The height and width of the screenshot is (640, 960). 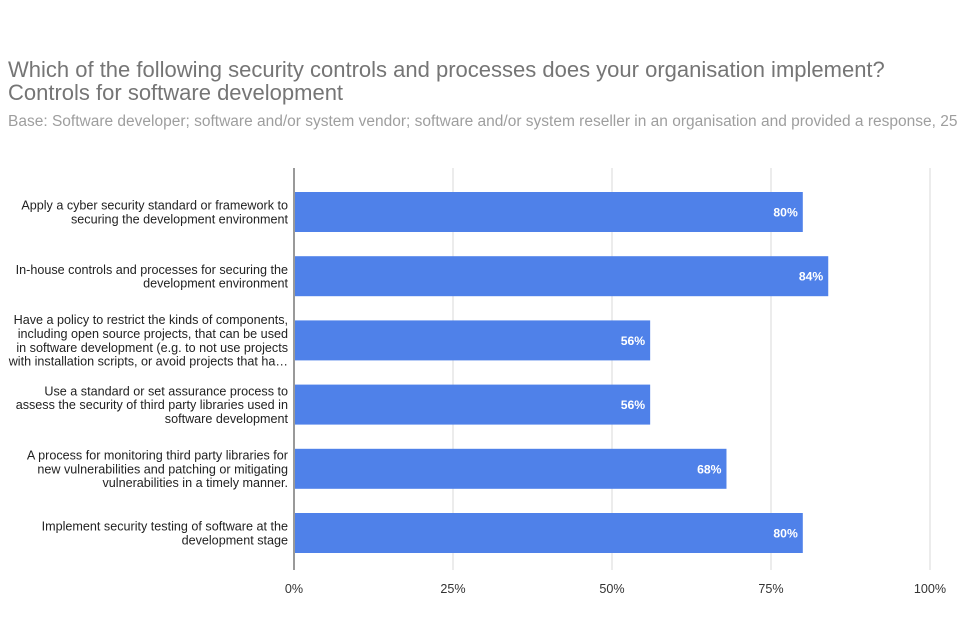 I want to click on data-label: 68%, so click(x=709, y=469).